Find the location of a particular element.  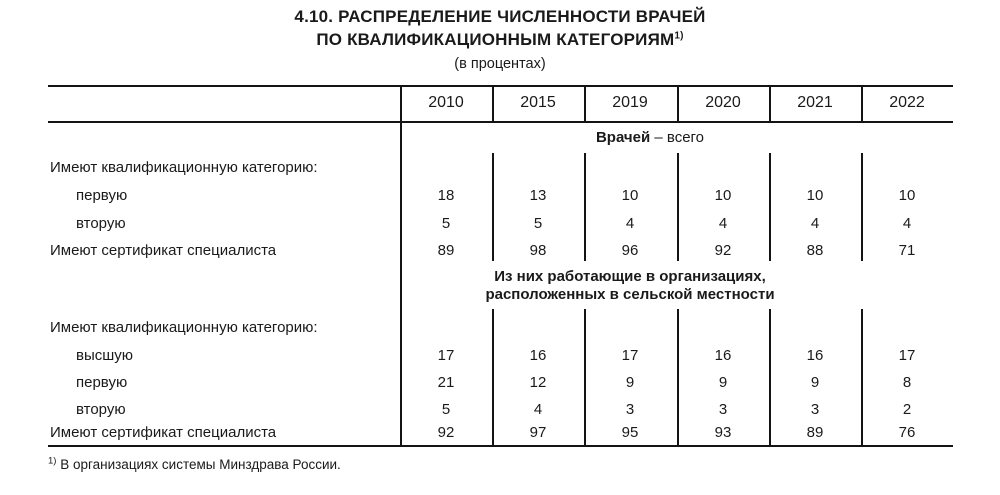

section-header-doctors-total: Врачей – всего is located at coordinates (650, 138).